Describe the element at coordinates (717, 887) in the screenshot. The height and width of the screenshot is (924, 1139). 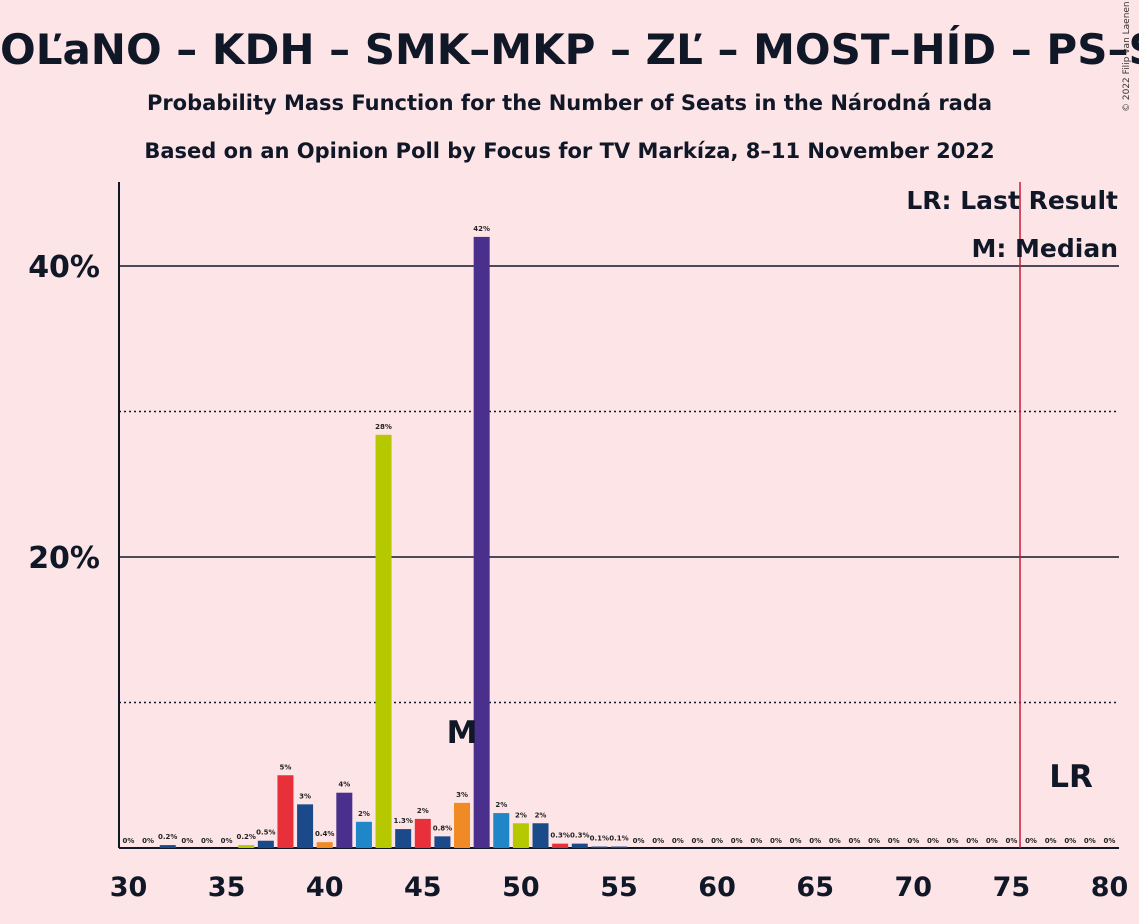
I see `x-tick-label-60: 60` at that location.